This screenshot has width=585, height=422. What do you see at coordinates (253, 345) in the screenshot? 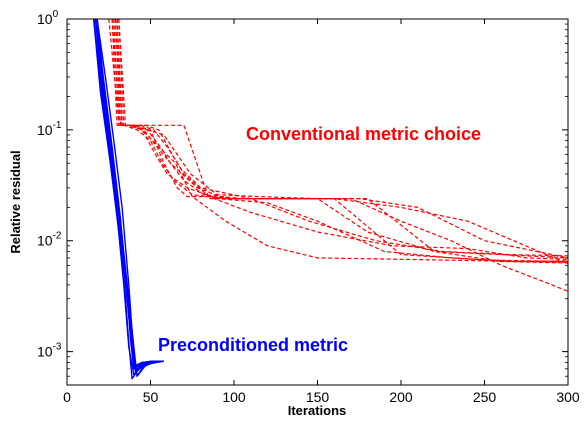
I see `annotation-preconditioned: Preconditioned metric` at bounding box center [253, 345].